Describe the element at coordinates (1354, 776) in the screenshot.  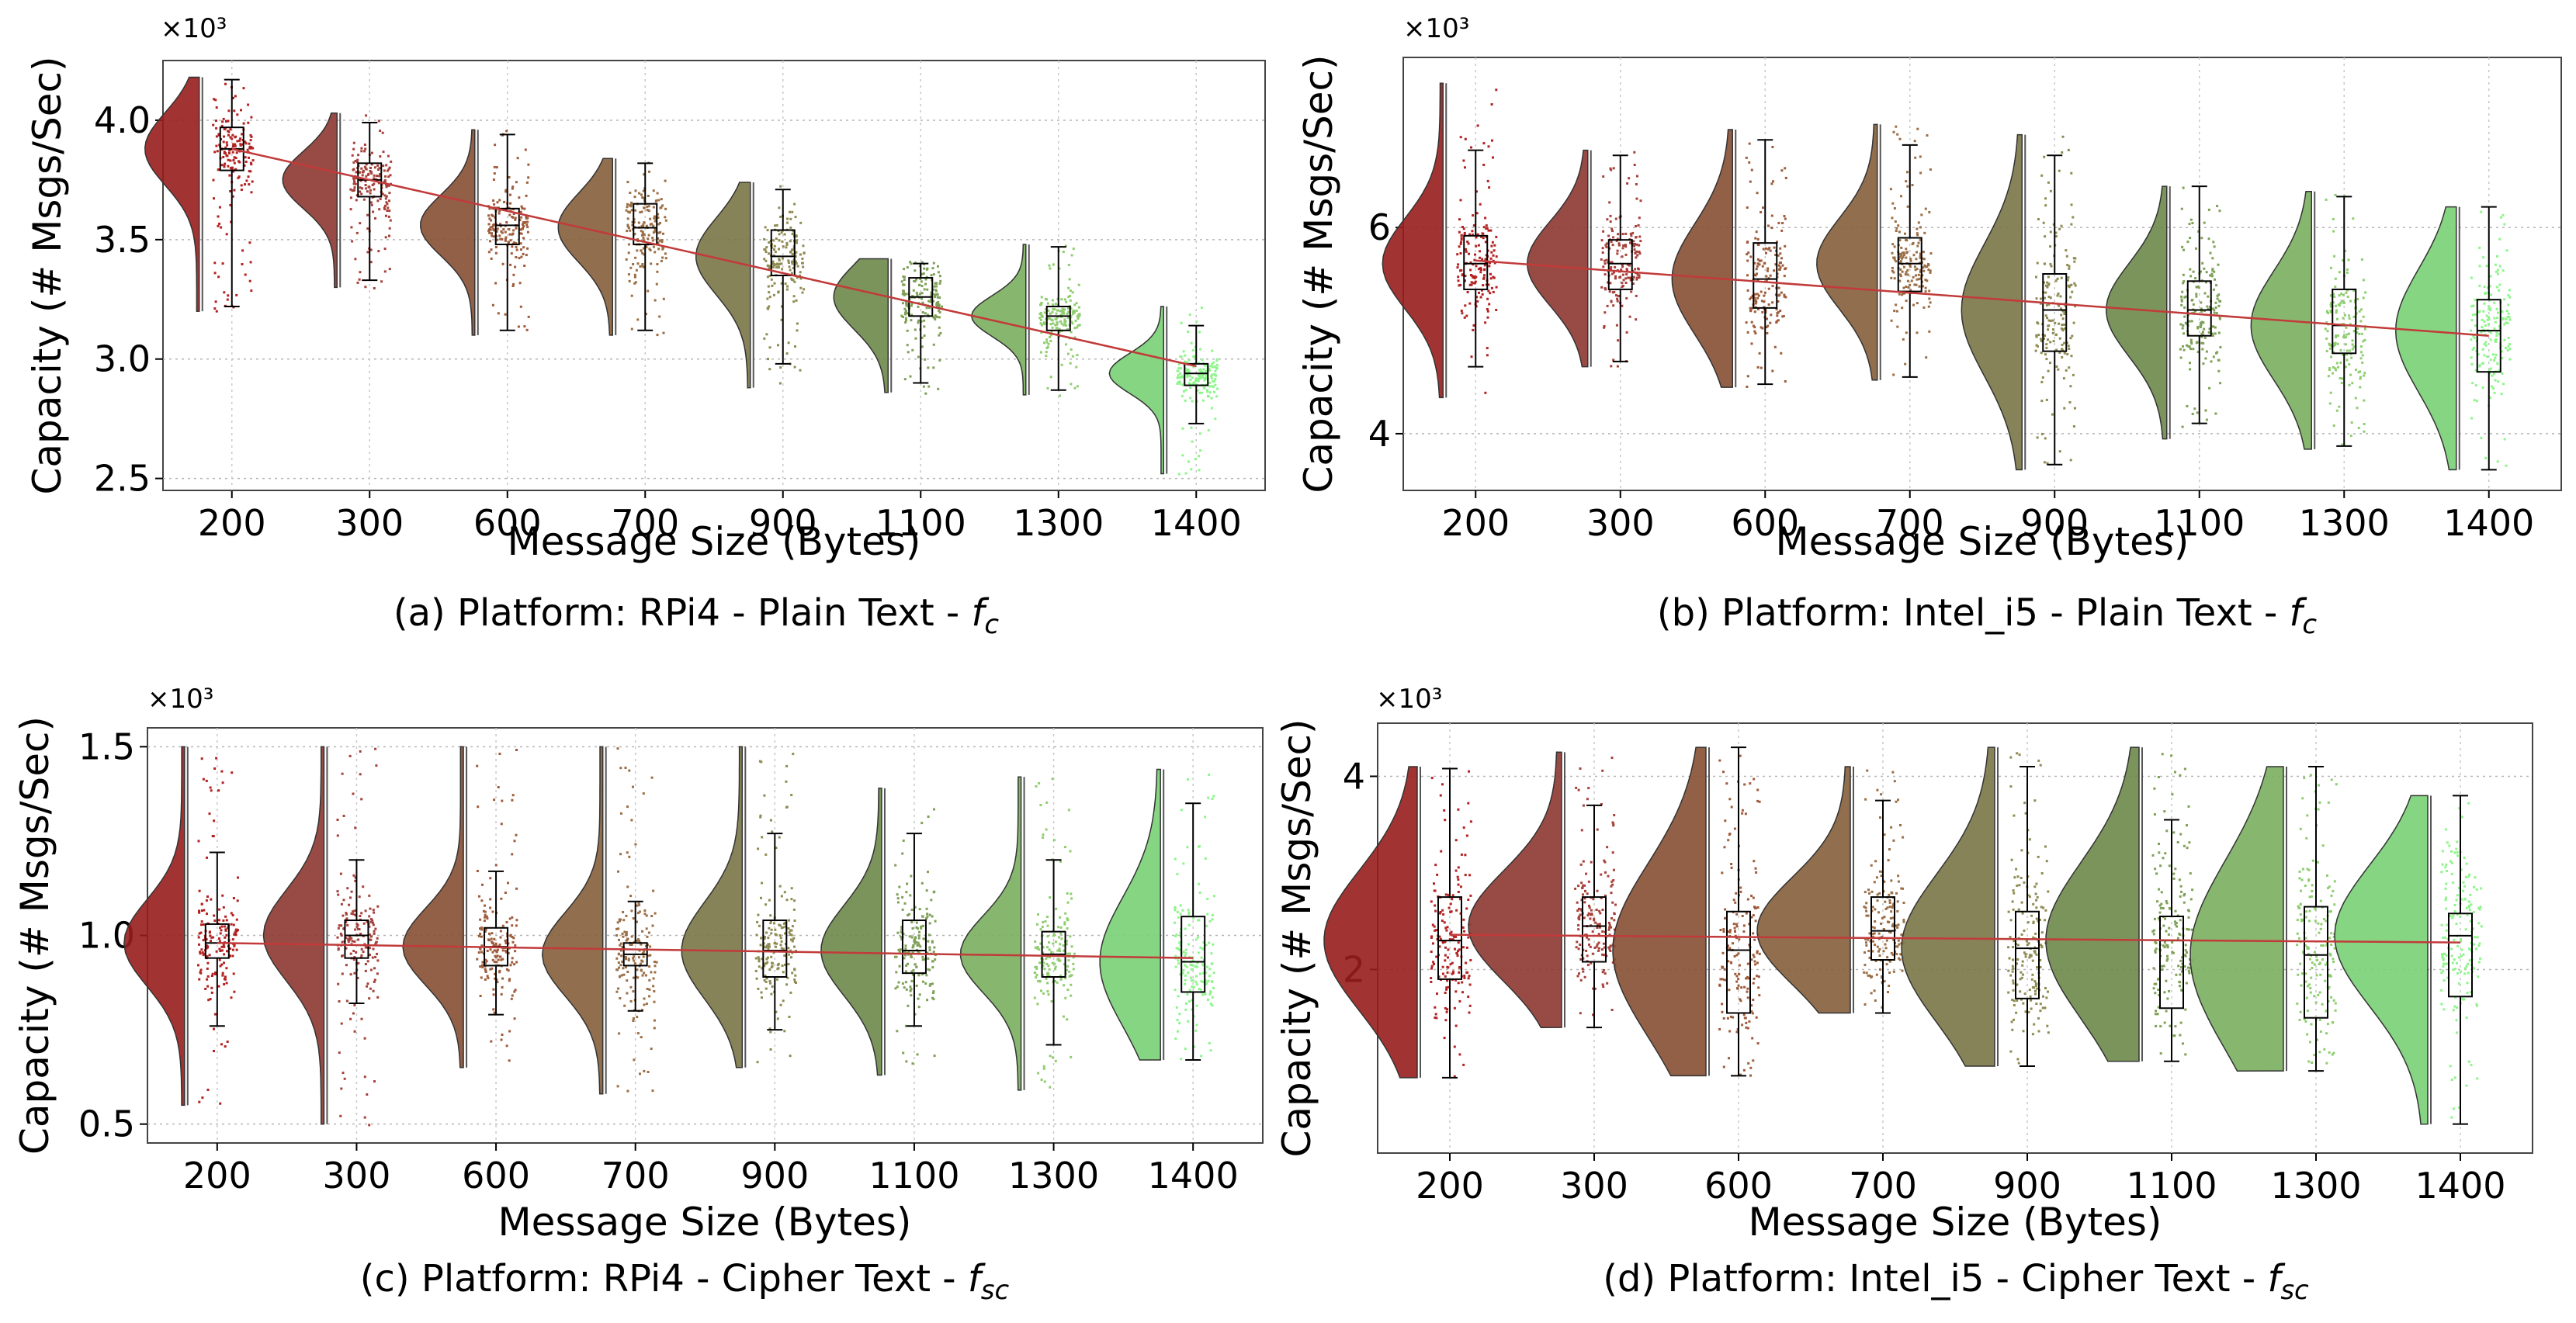
I see `y-tick-label: 4` at that location.